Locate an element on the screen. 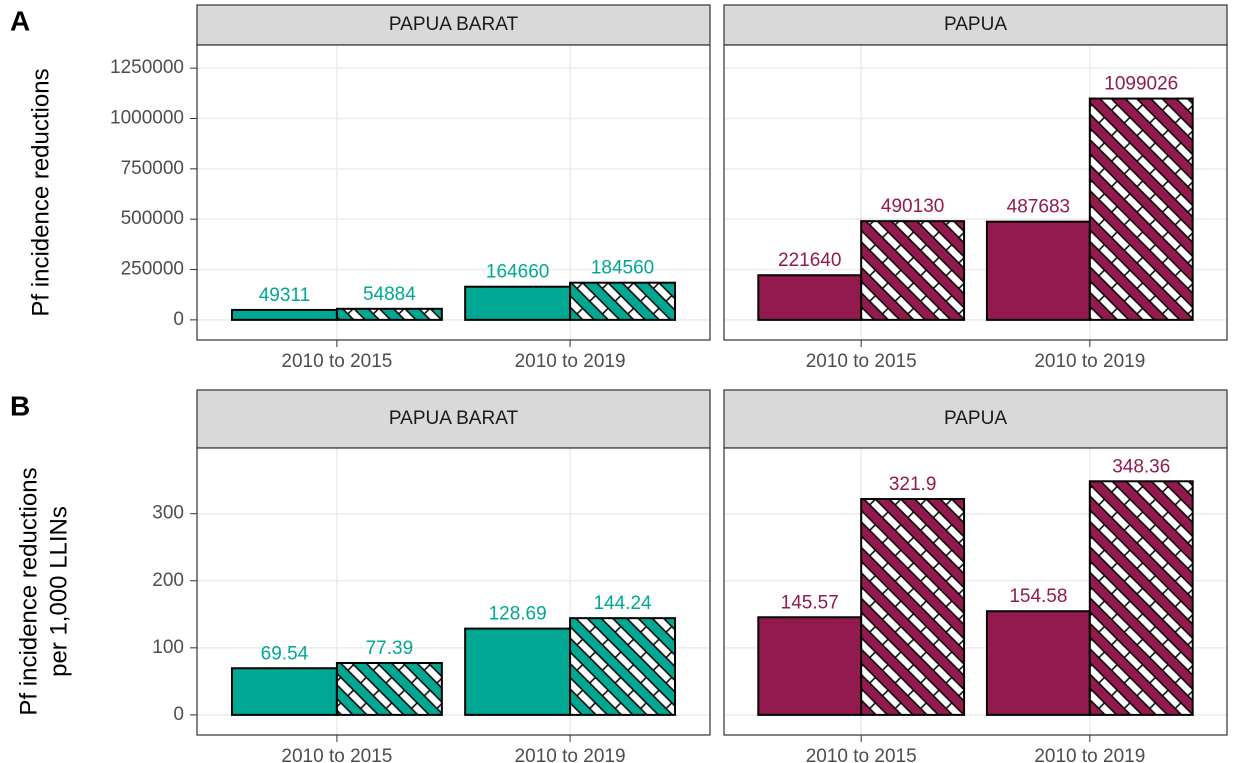  value-label: 1099026 is located at coordinates (1141, 84).